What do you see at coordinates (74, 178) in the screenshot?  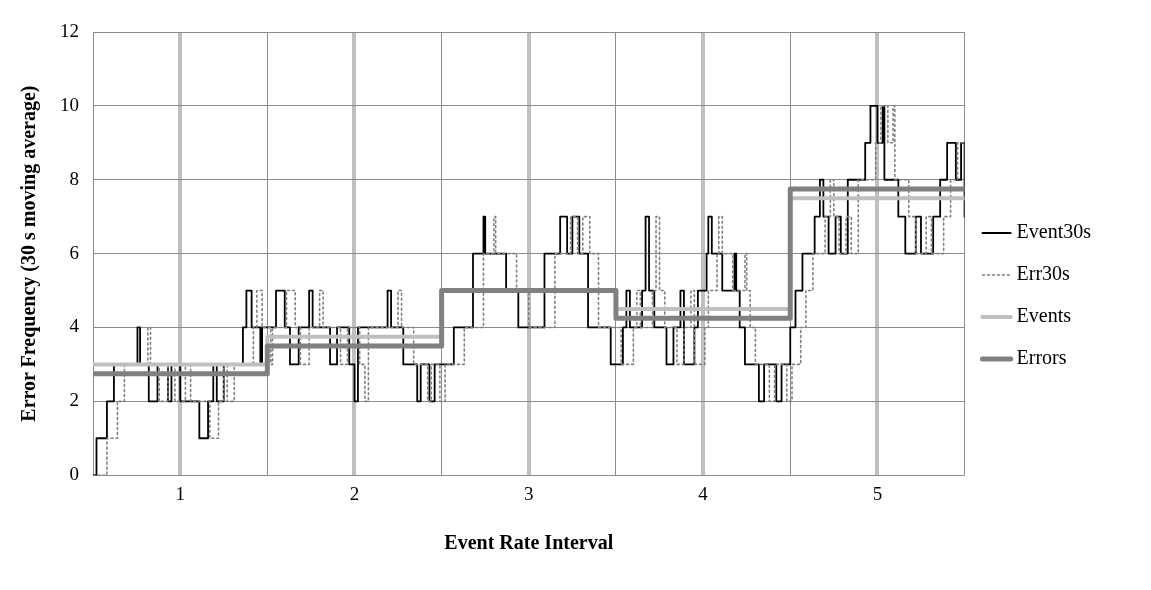 I see `y-tick-label: 8` at bounding box center [74, 178].